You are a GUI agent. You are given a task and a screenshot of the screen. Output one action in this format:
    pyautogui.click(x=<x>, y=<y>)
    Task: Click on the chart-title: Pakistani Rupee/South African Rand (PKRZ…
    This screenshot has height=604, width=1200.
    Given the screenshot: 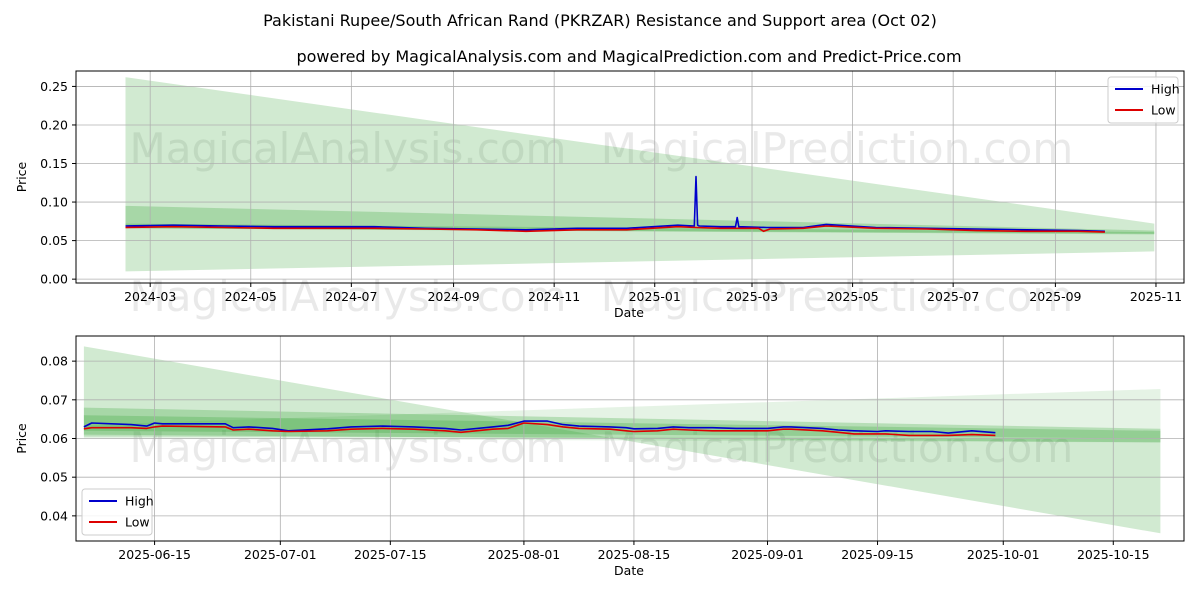 What is the action you would take?
    pyautogui.click(x=600, y=20)
    